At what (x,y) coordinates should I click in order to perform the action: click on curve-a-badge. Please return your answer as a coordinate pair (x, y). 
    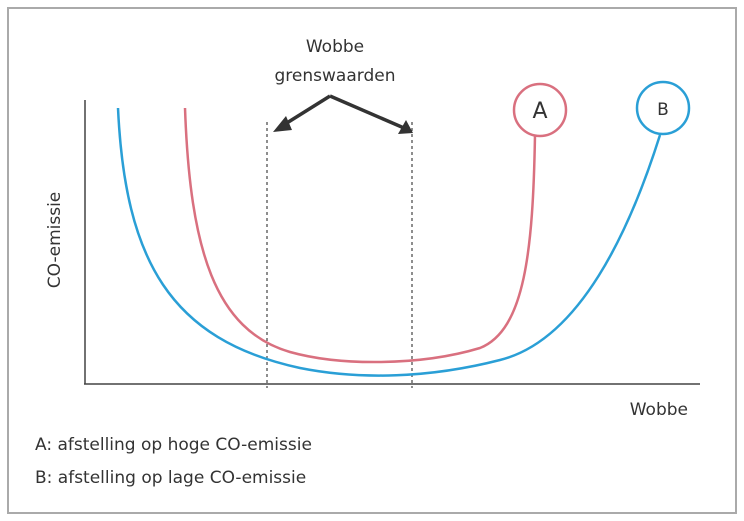
    Looking at the image, I should click on (540, 110).